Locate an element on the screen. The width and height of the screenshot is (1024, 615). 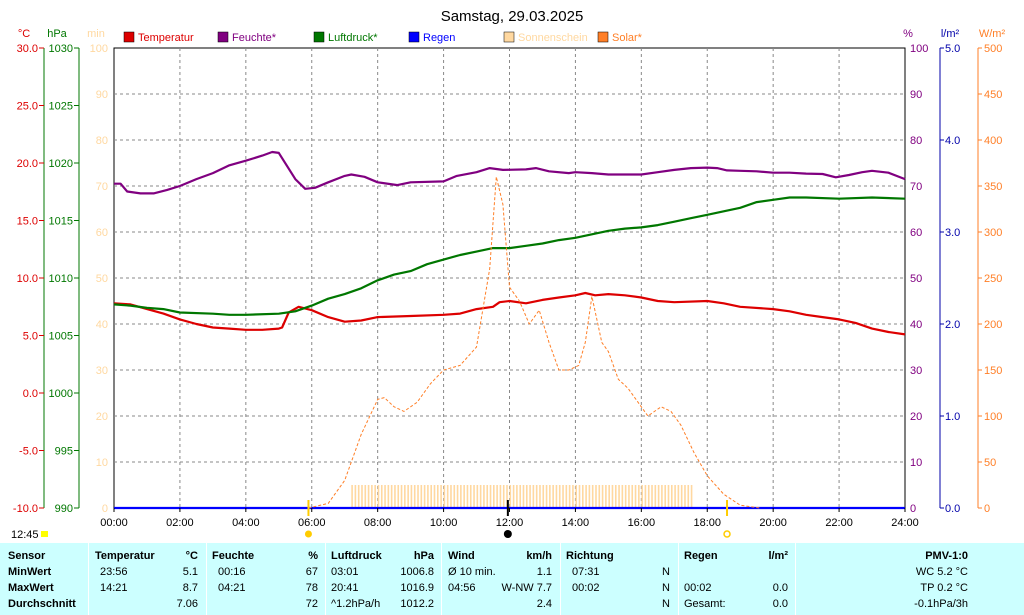
pmv-value: WC 5.2 °C is located at coordinates (941, 572).